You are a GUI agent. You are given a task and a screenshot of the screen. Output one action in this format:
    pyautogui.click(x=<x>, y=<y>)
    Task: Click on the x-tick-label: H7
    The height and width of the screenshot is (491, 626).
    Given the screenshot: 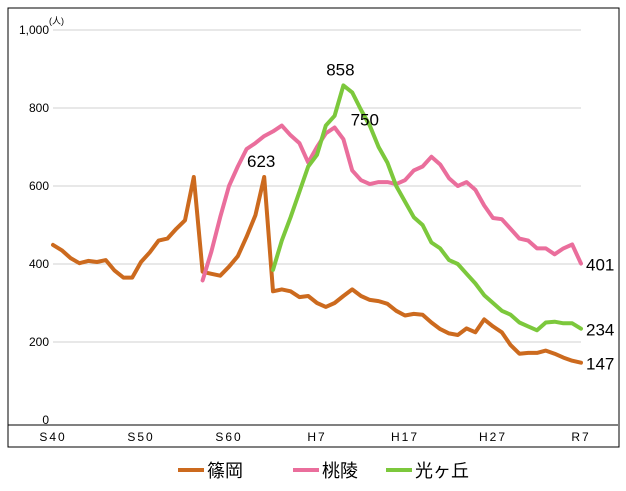 What is the action you would take?
    pyautogui.click(x=316, y=437)
    